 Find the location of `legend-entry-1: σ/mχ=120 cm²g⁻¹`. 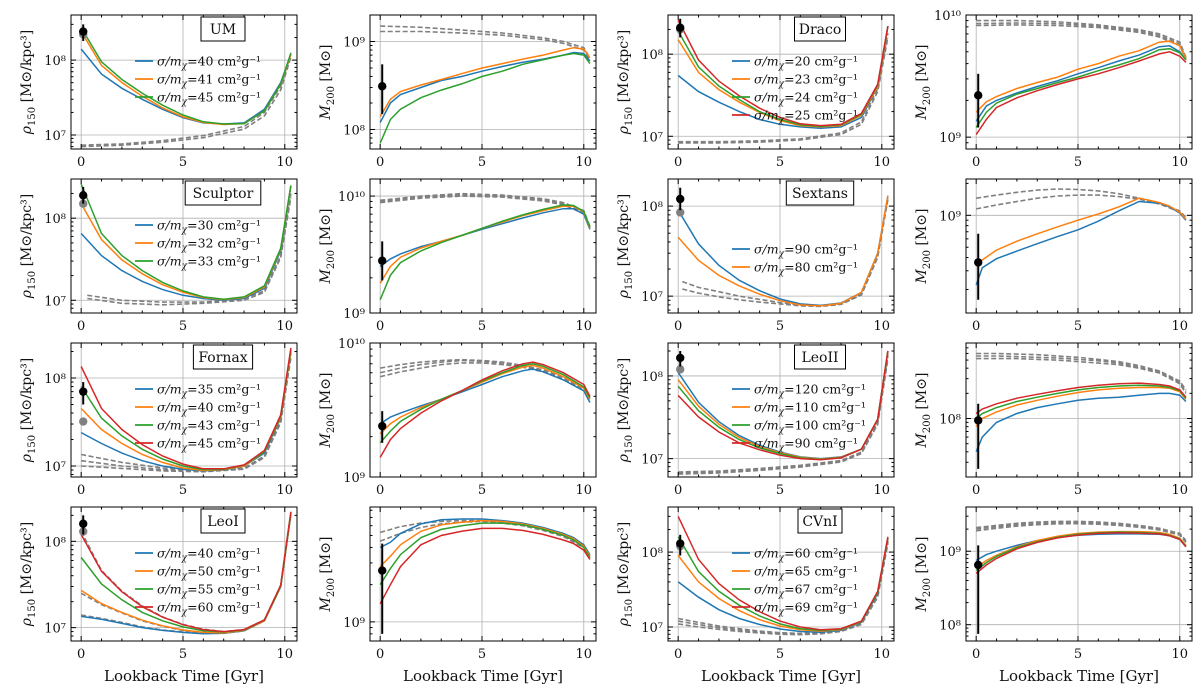

legend-entry-1: σ/mχ=120 cm²g⁻¹ is located at coordinates (810, 391).